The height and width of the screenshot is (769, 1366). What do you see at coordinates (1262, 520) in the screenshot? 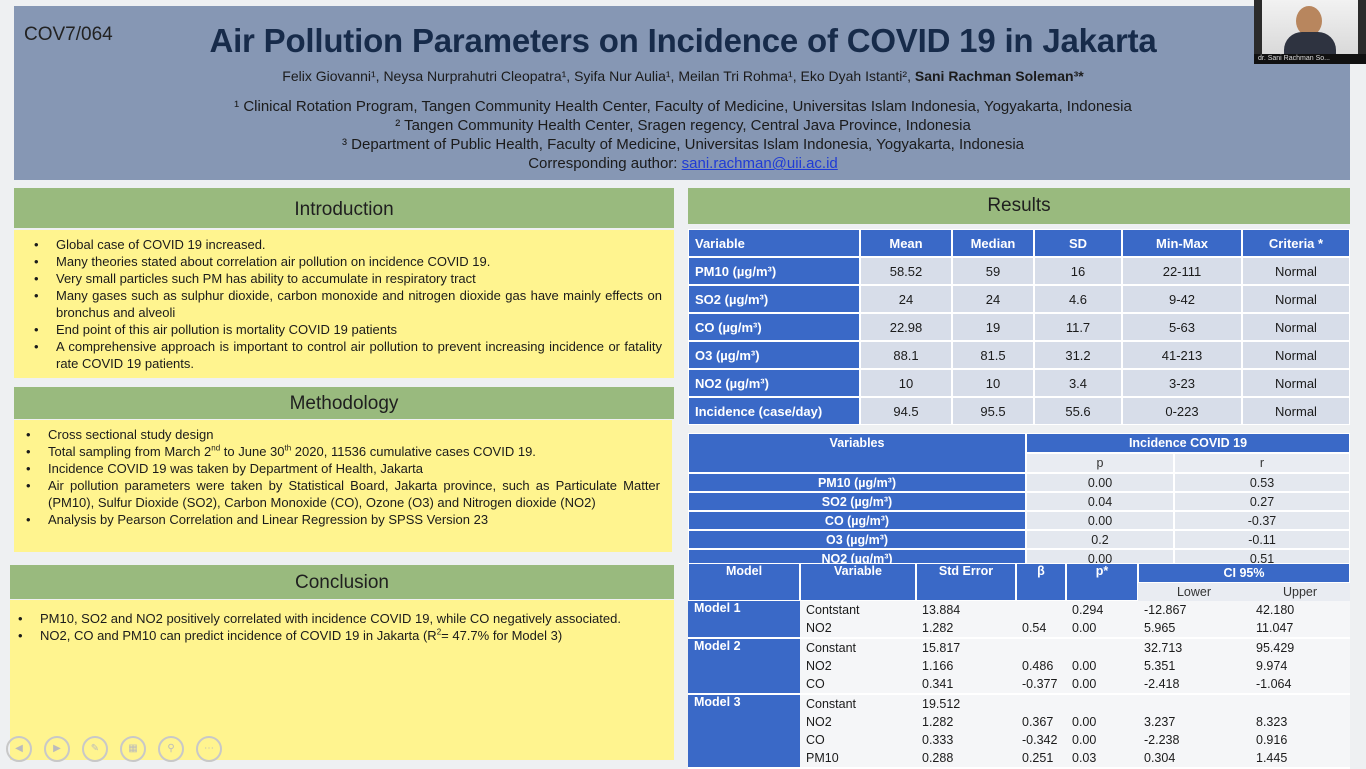
I see `corr-value-cell: -0.37` at bounding box center [1262, 520].